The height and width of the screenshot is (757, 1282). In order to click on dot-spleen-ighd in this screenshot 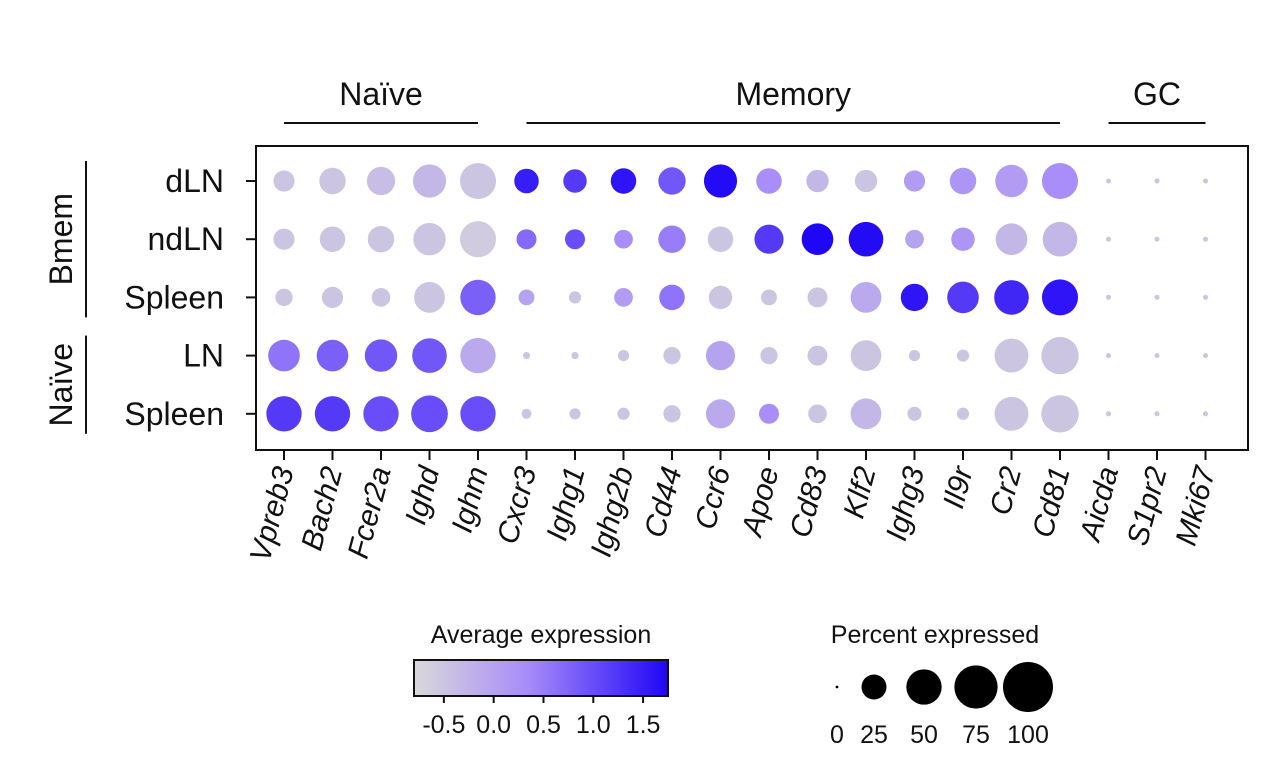, I will do `click(429, 414)`.